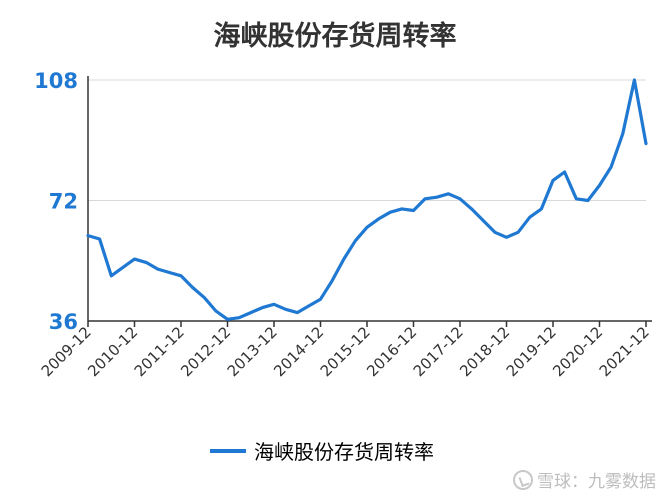 The height and width of the screenshot is (500, 670). Describe the element at coordinates (159, 351) in the screenshot. I see `x-tick-label: 2011-12` at that location.